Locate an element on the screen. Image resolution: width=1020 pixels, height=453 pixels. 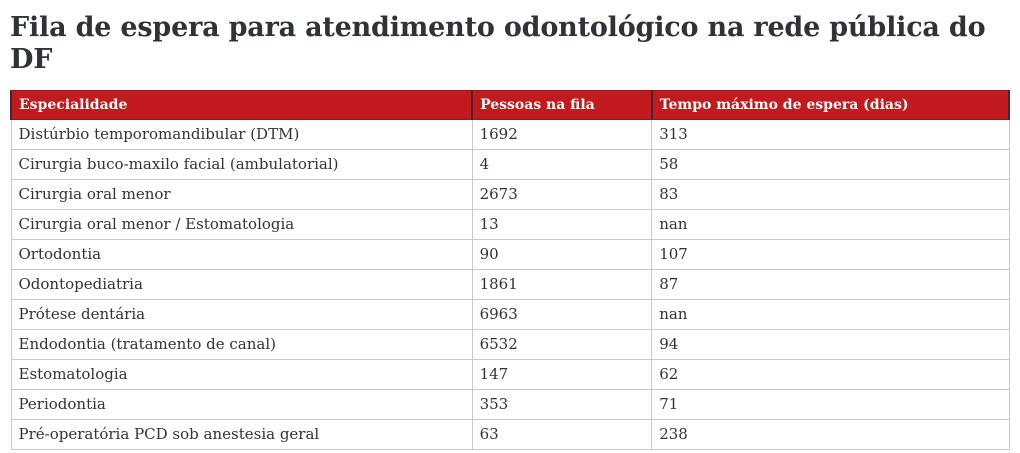
cell-tempo-maximo: 71 is located at coordinates (830, 404).